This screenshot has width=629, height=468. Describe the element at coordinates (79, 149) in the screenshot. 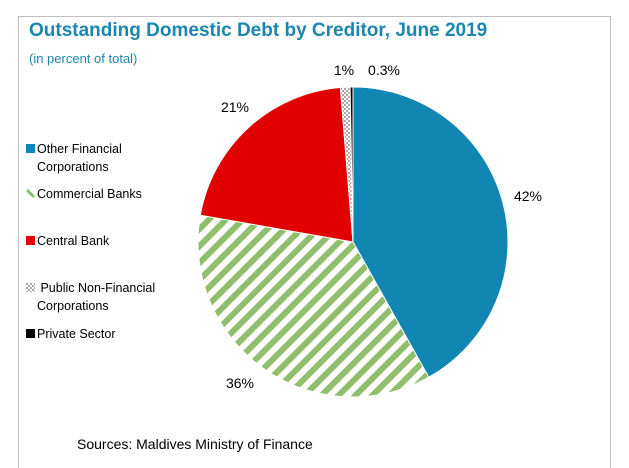

I see `legend-label-line1: Other Financial` at that location.